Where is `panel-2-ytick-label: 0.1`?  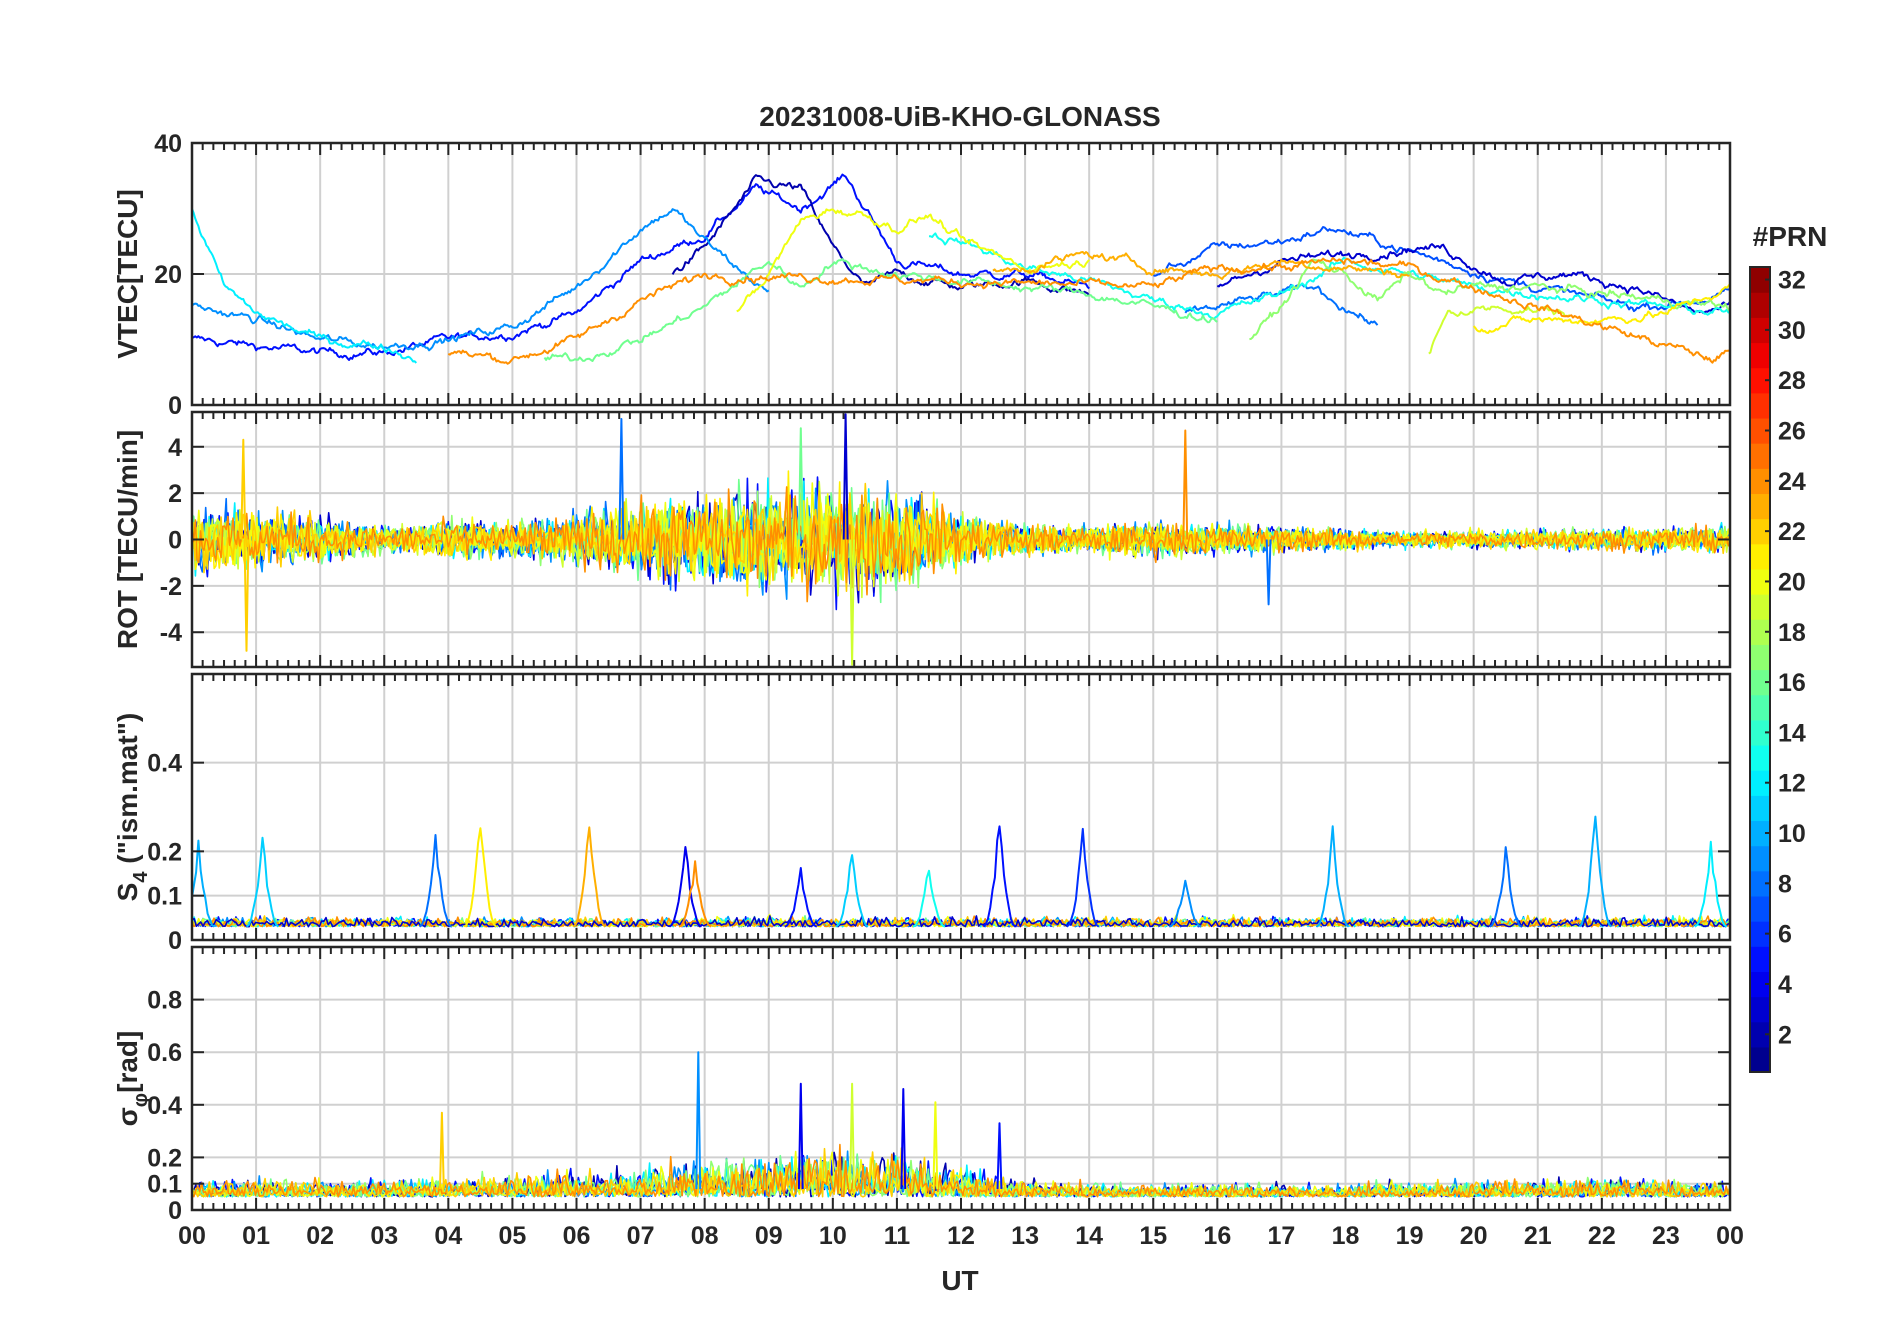
panel-2-ytick-label: 0.1 is located at coordinates (164, 897).